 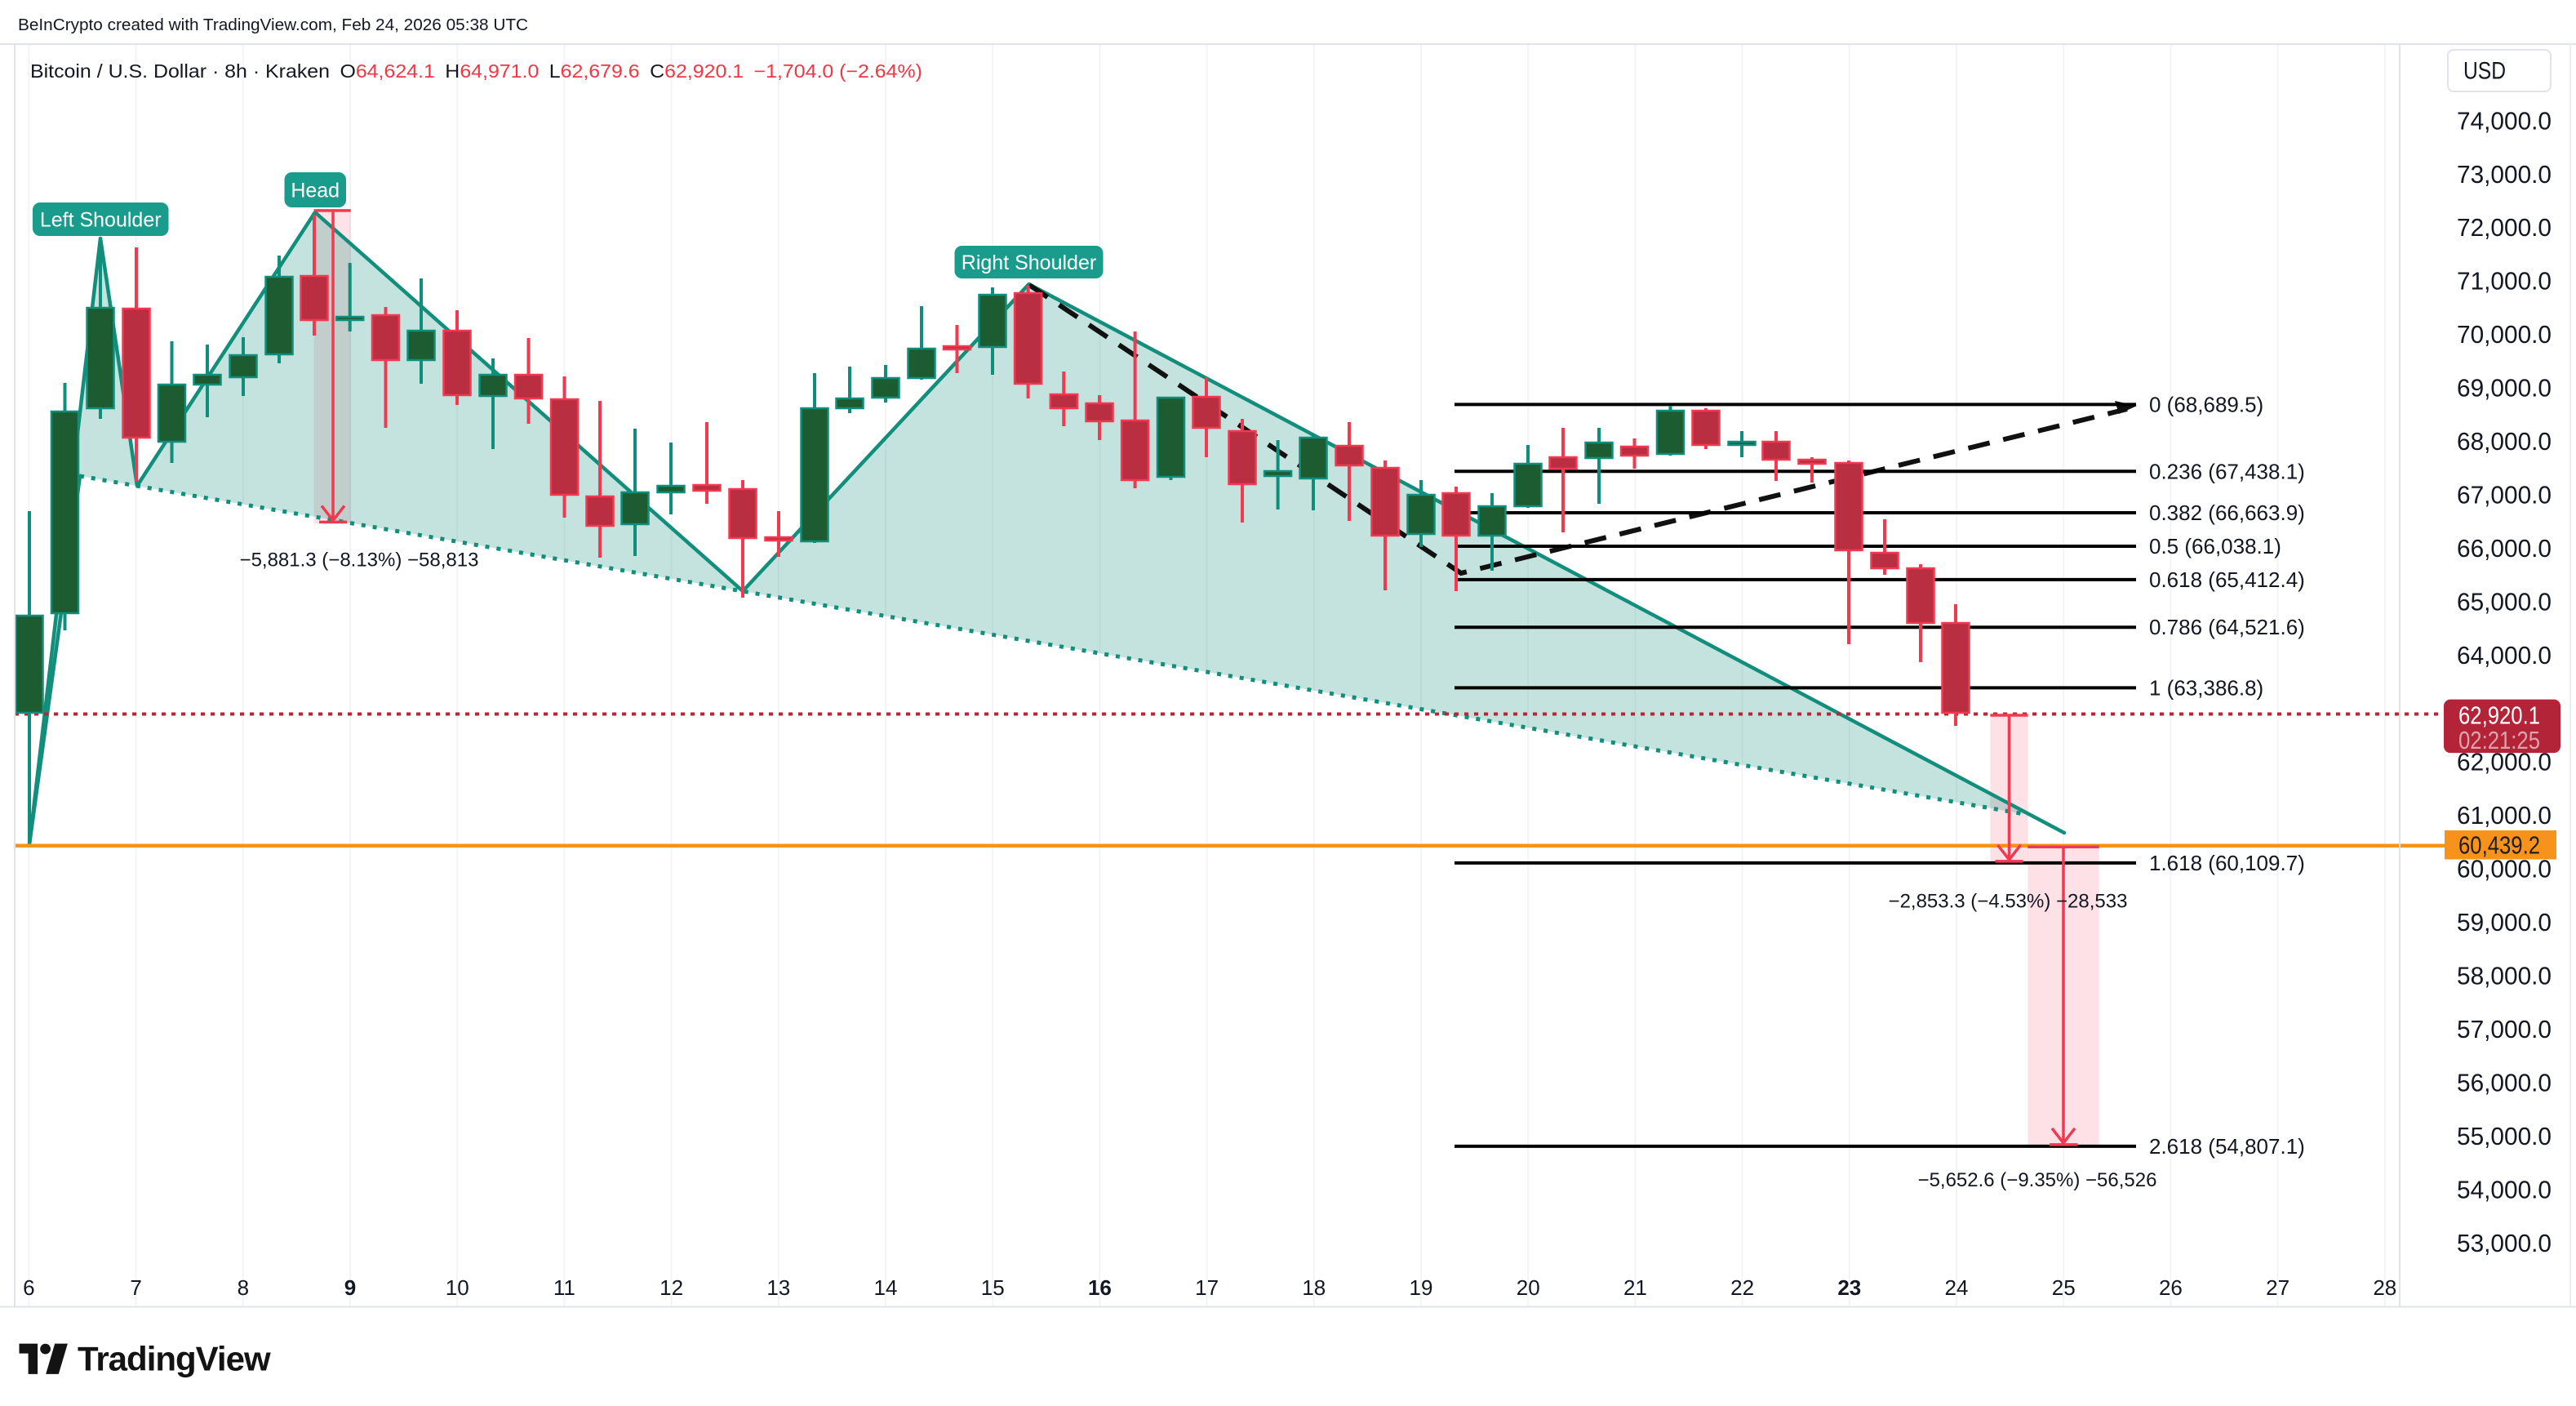 I want to click on svg-text: 22, so click(x=1742, y=1287).